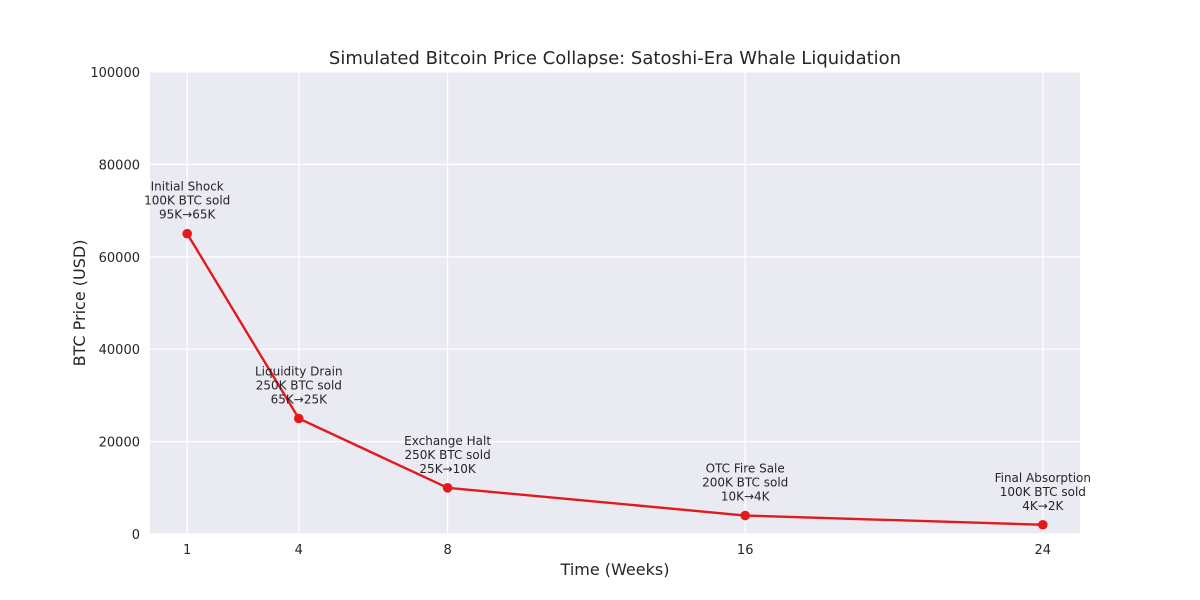 The height and width of the screenshot is (600, 1200). I want to click on annotation-line: 10K→4K, so click(746, 497).